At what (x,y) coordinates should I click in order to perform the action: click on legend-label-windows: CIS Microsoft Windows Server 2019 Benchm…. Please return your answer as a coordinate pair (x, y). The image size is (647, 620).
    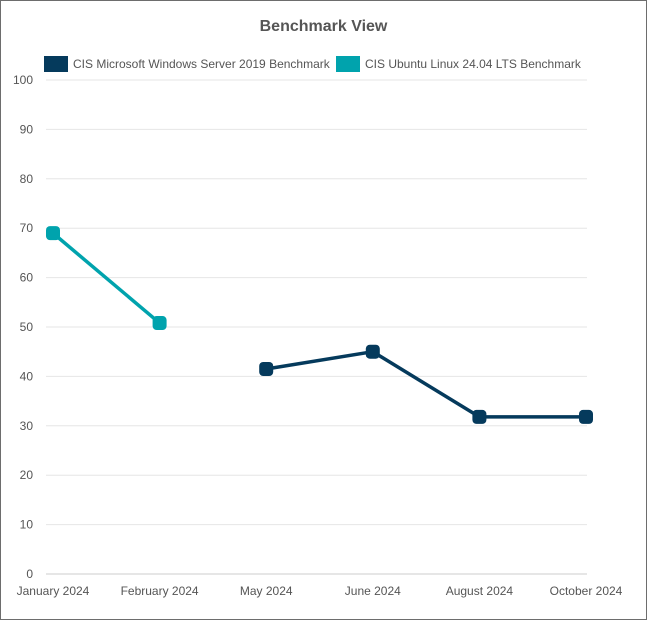
    Looking at the image, I should click on (201, 64).